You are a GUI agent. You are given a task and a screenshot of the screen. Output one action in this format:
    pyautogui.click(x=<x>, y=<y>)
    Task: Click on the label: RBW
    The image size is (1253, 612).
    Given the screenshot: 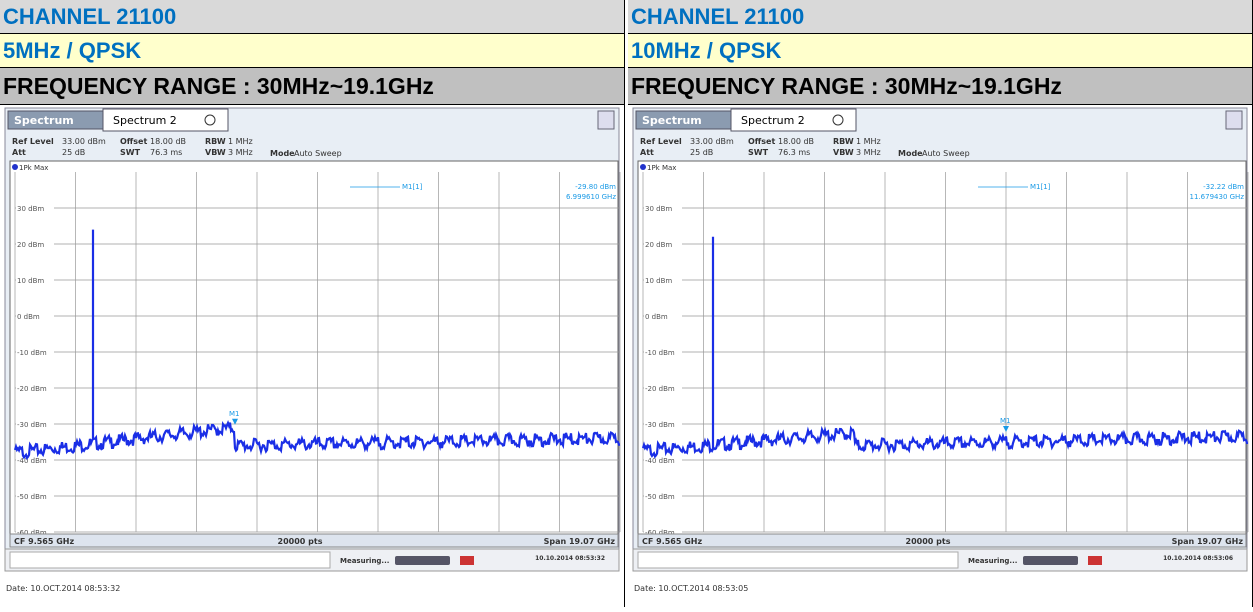 What is the action you would take?
    pyautogui.click(x=215, y=141)
    